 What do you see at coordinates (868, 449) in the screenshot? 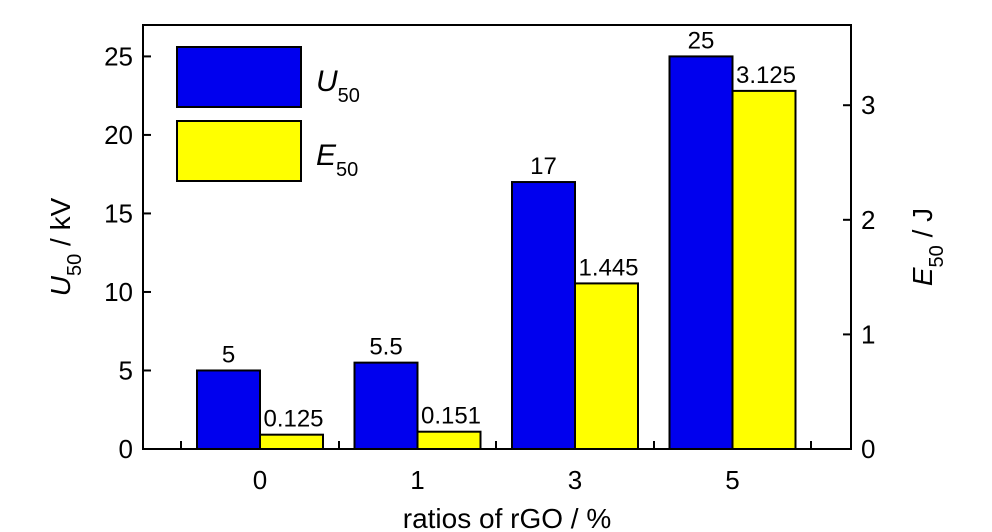
I see `y2-tick-label-0: 0` at bounding box center [868, 449].